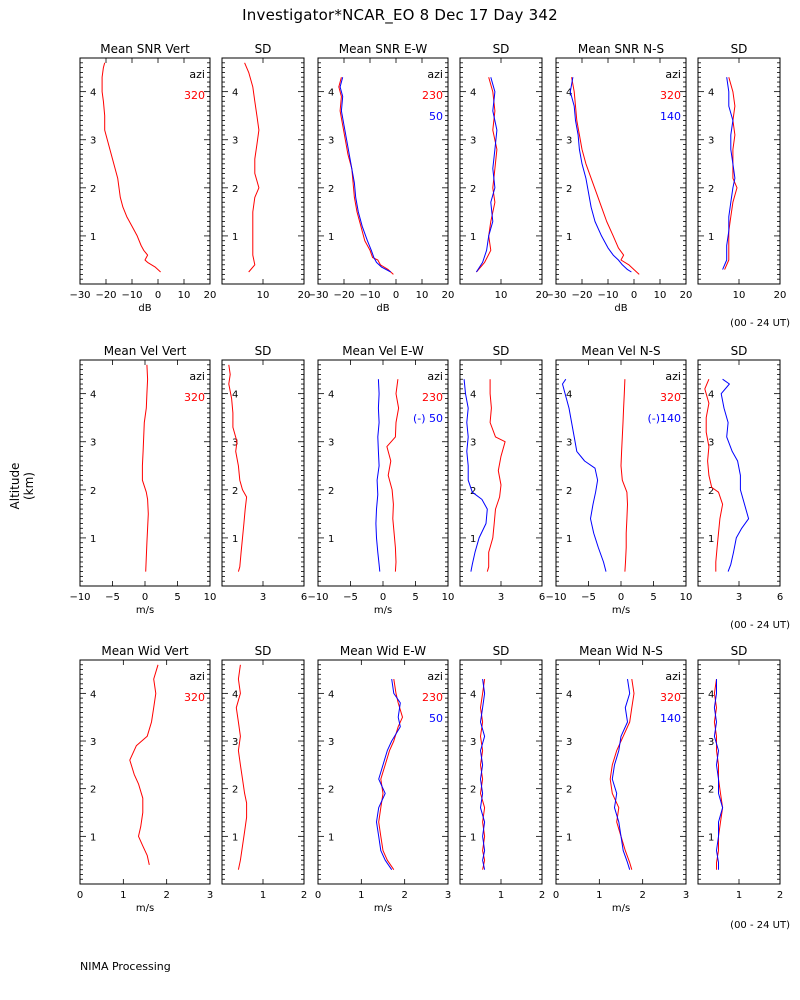 This screenshot has height=1000, width=800. Describe the element at coordinates (142, 178) in the screenshot. I see `panel-1: Mean SNR Vert 1 2 3 4 −30 −20 −10 0 10 20 dB azi 320` at that location.